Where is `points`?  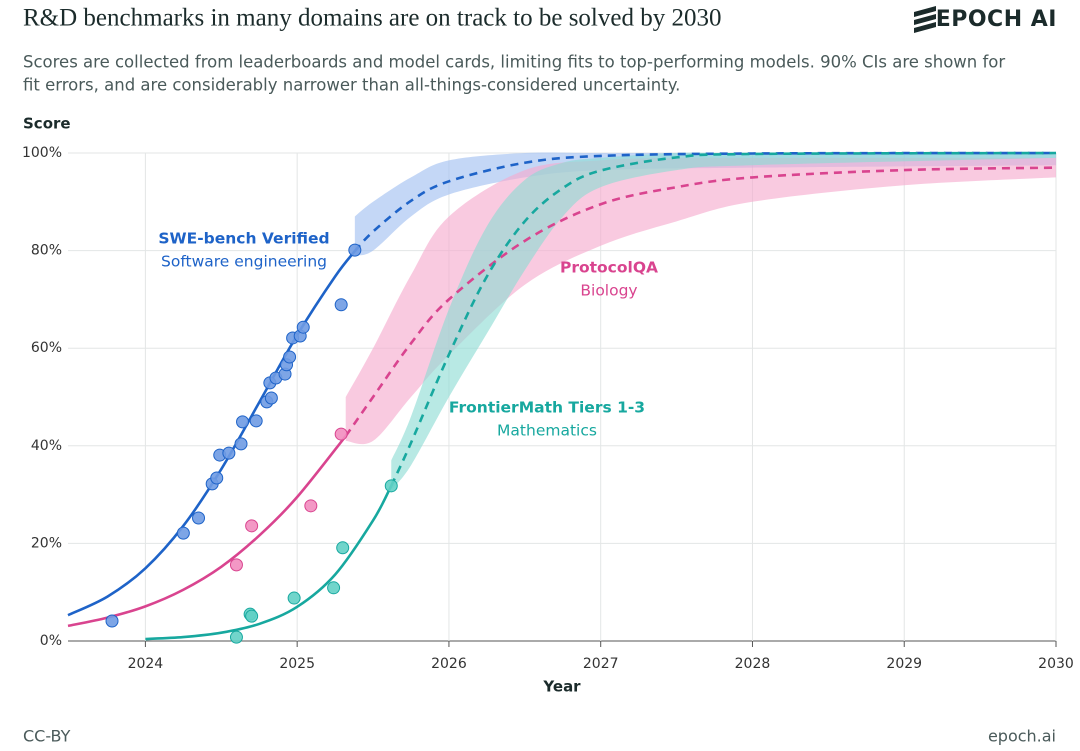
points is located at coordinates (251, 443).